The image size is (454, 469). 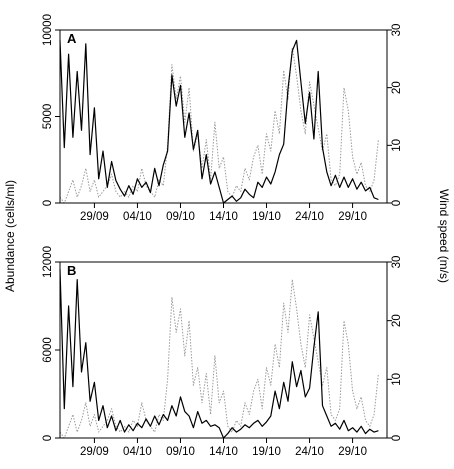 What do you see at coordinates (71, 270) in the screenshot?
I see `panel-letter: B` at bounding box center [71, 270].